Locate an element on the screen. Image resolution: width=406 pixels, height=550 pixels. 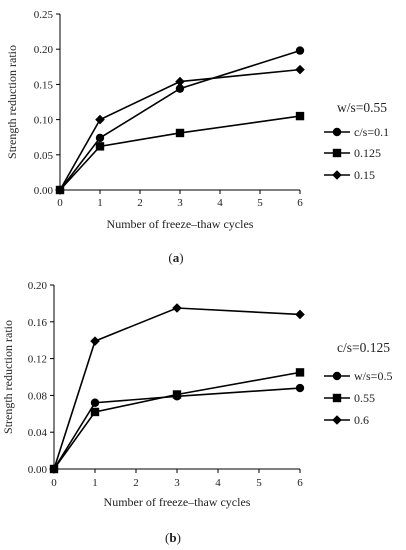
legend-label: 0.55 is located at coordinates (364, 398).